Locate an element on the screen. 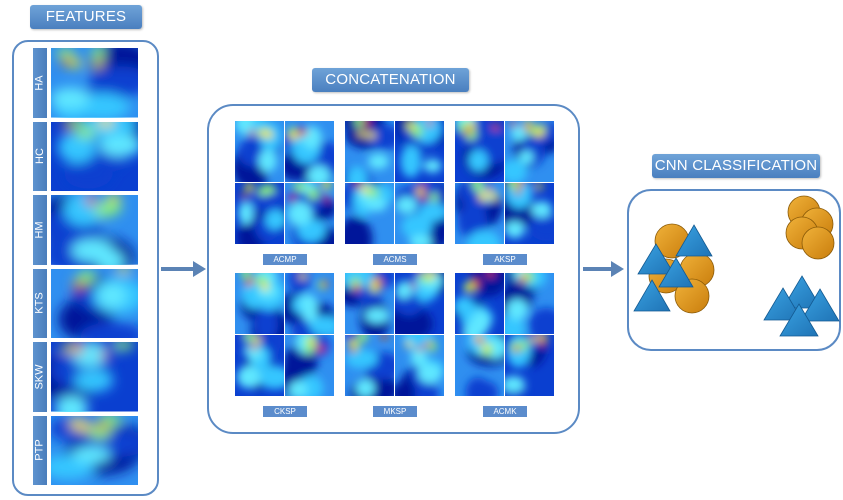  features-title: FEATURES is located at coordinates (86, 17).